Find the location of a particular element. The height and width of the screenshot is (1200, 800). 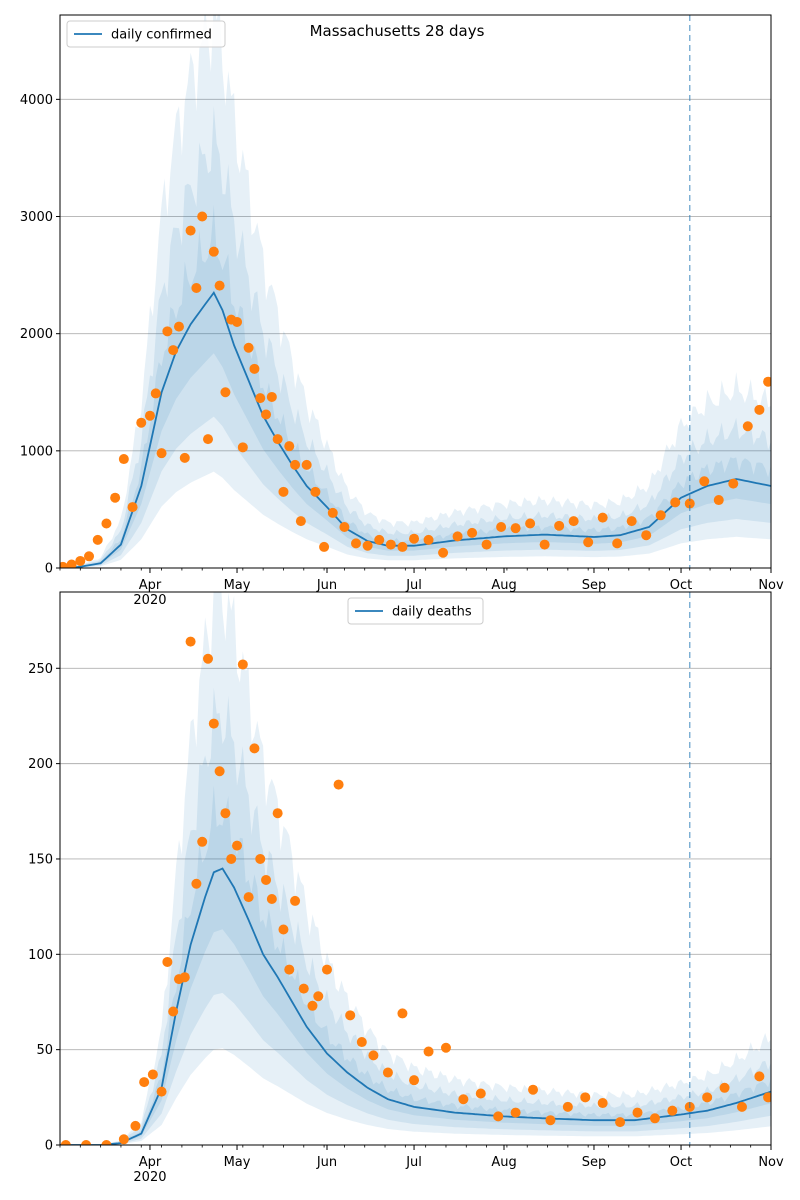

legend: daily deaths is located at coordinates (415, 611).